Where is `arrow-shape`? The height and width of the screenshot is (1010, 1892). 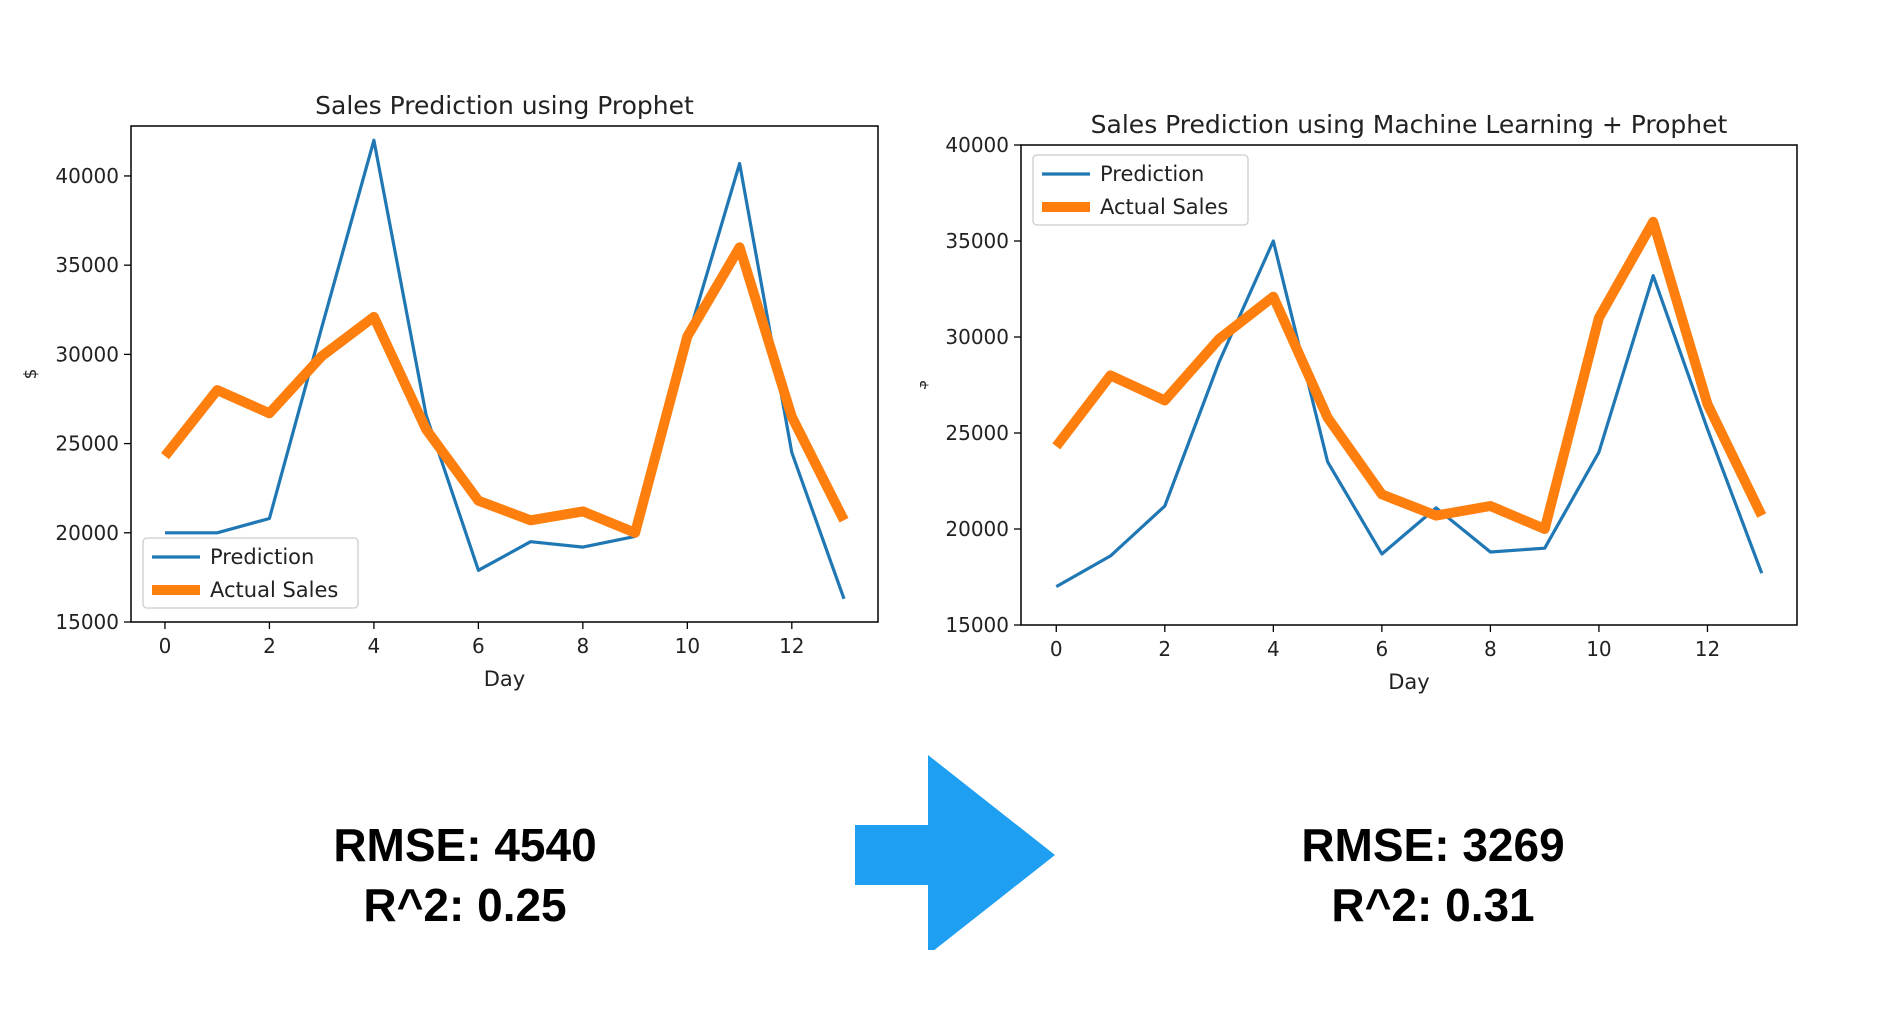 arrow-shape is located at coordinates (955, 852).